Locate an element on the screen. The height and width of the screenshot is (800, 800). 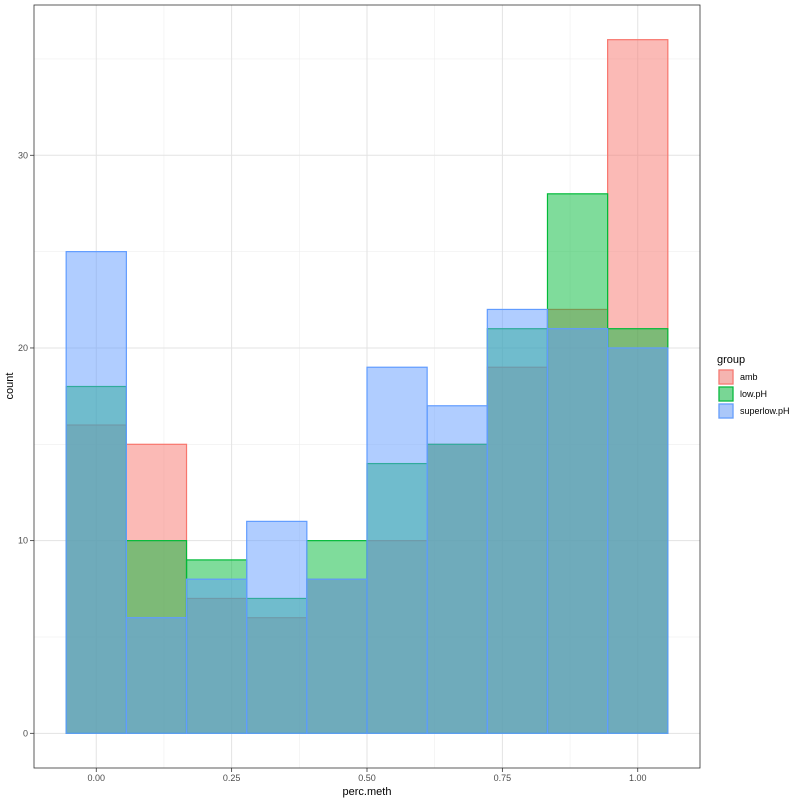
y-tick-label: 30 is located at coordinates (23, 155).